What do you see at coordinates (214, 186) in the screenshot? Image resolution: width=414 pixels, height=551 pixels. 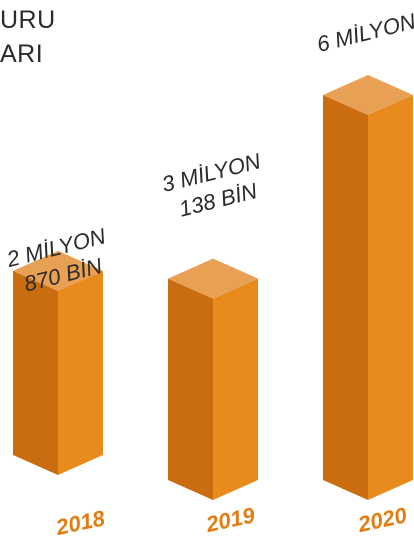 I see `value-label-2019: 3 MİLYON138 BİN` at bounding box center [214, 186].